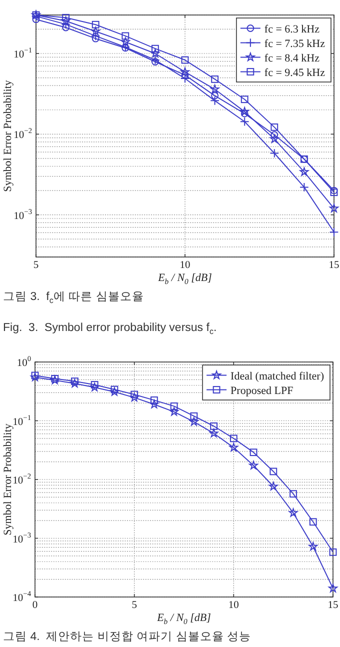  What do you see at coordinates (292, 58) in the screenshot?
I see `legend-label: fc = 8.4 kHz` at bounding box center [292, 58].